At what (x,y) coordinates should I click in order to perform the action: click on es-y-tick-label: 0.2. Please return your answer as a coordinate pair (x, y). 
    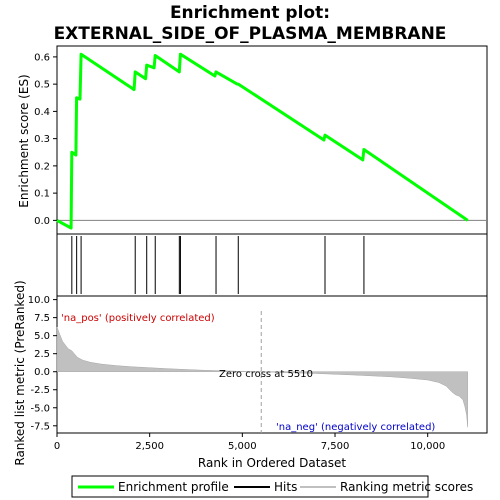
    Looking at the image, I should click on (42, 166).